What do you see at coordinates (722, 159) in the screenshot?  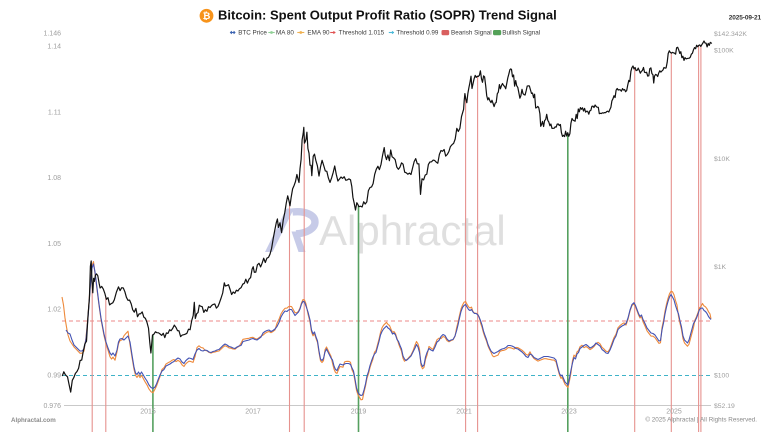 I see `svg-text: $10K` at bounding box center [722, 159].